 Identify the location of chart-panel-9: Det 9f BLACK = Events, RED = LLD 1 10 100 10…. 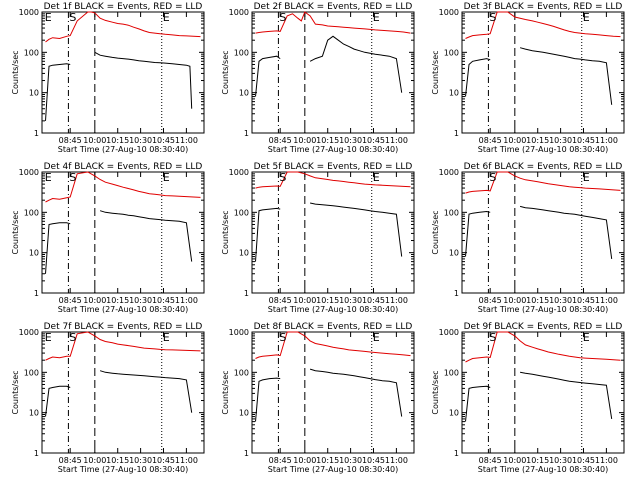
(528, 398).